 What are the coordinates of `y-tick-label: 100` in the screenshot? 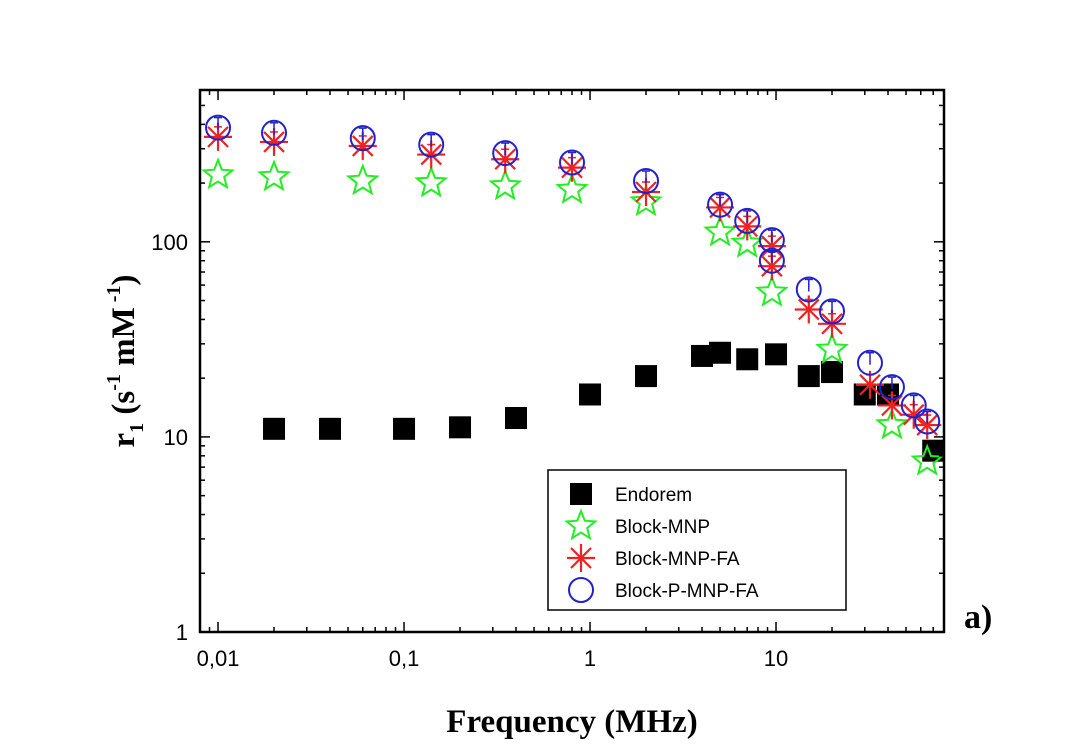 It's located at (169, 242).